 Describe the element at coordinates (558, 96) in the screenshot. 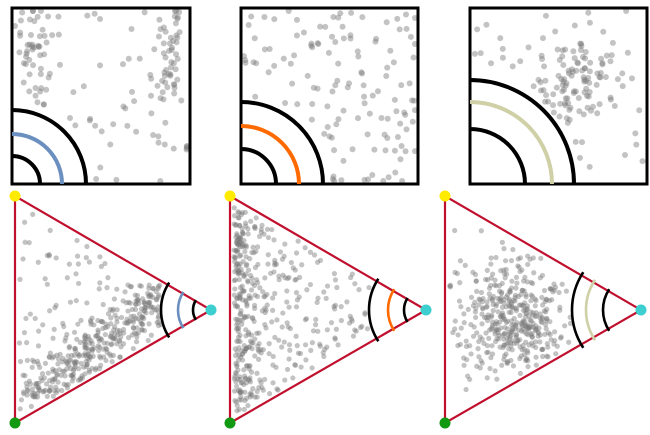

I see `square-plot` at that location.